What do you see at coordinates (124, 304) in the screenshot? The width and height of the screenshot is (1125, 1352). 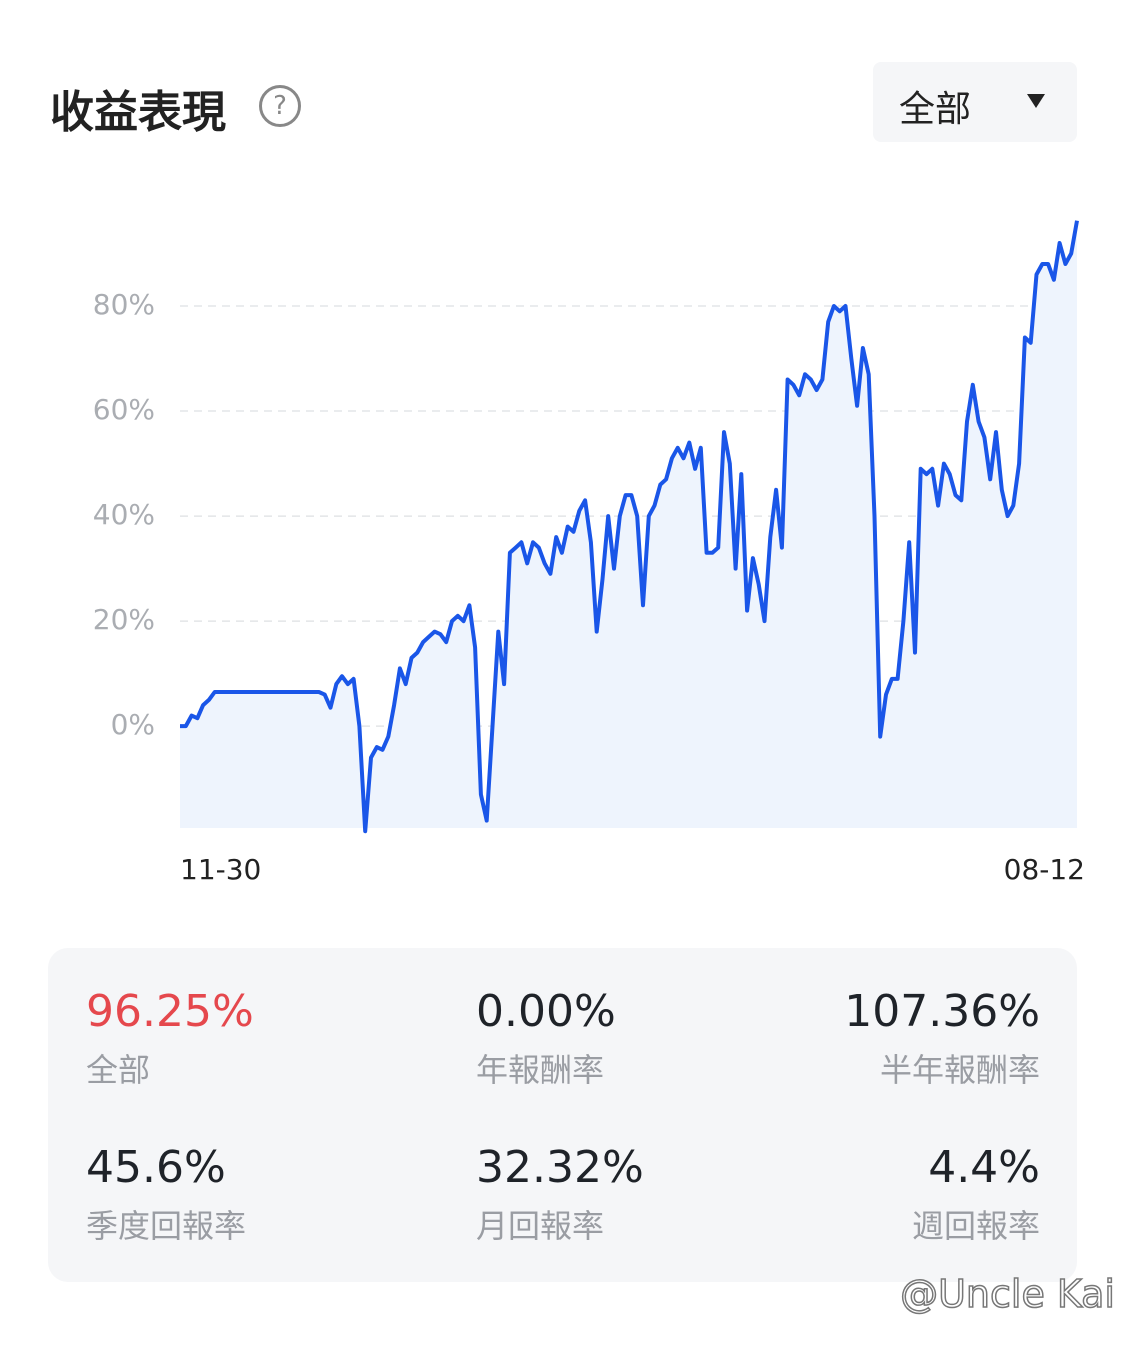 I see `y-tick-label: 80%` at bounding box center [124, 304].